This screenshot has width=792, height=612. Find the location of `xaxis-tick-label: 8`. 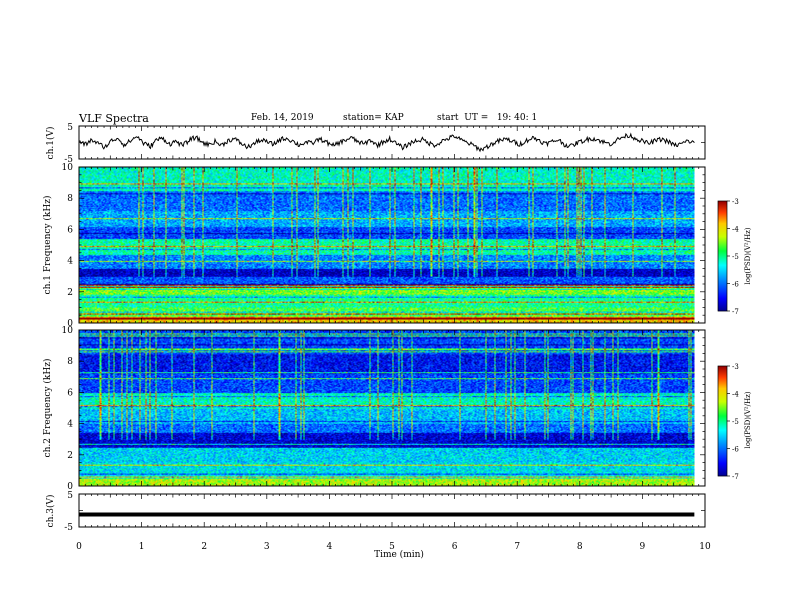

xaxis-tick-label: 8 is located at coordinates (580, 547).